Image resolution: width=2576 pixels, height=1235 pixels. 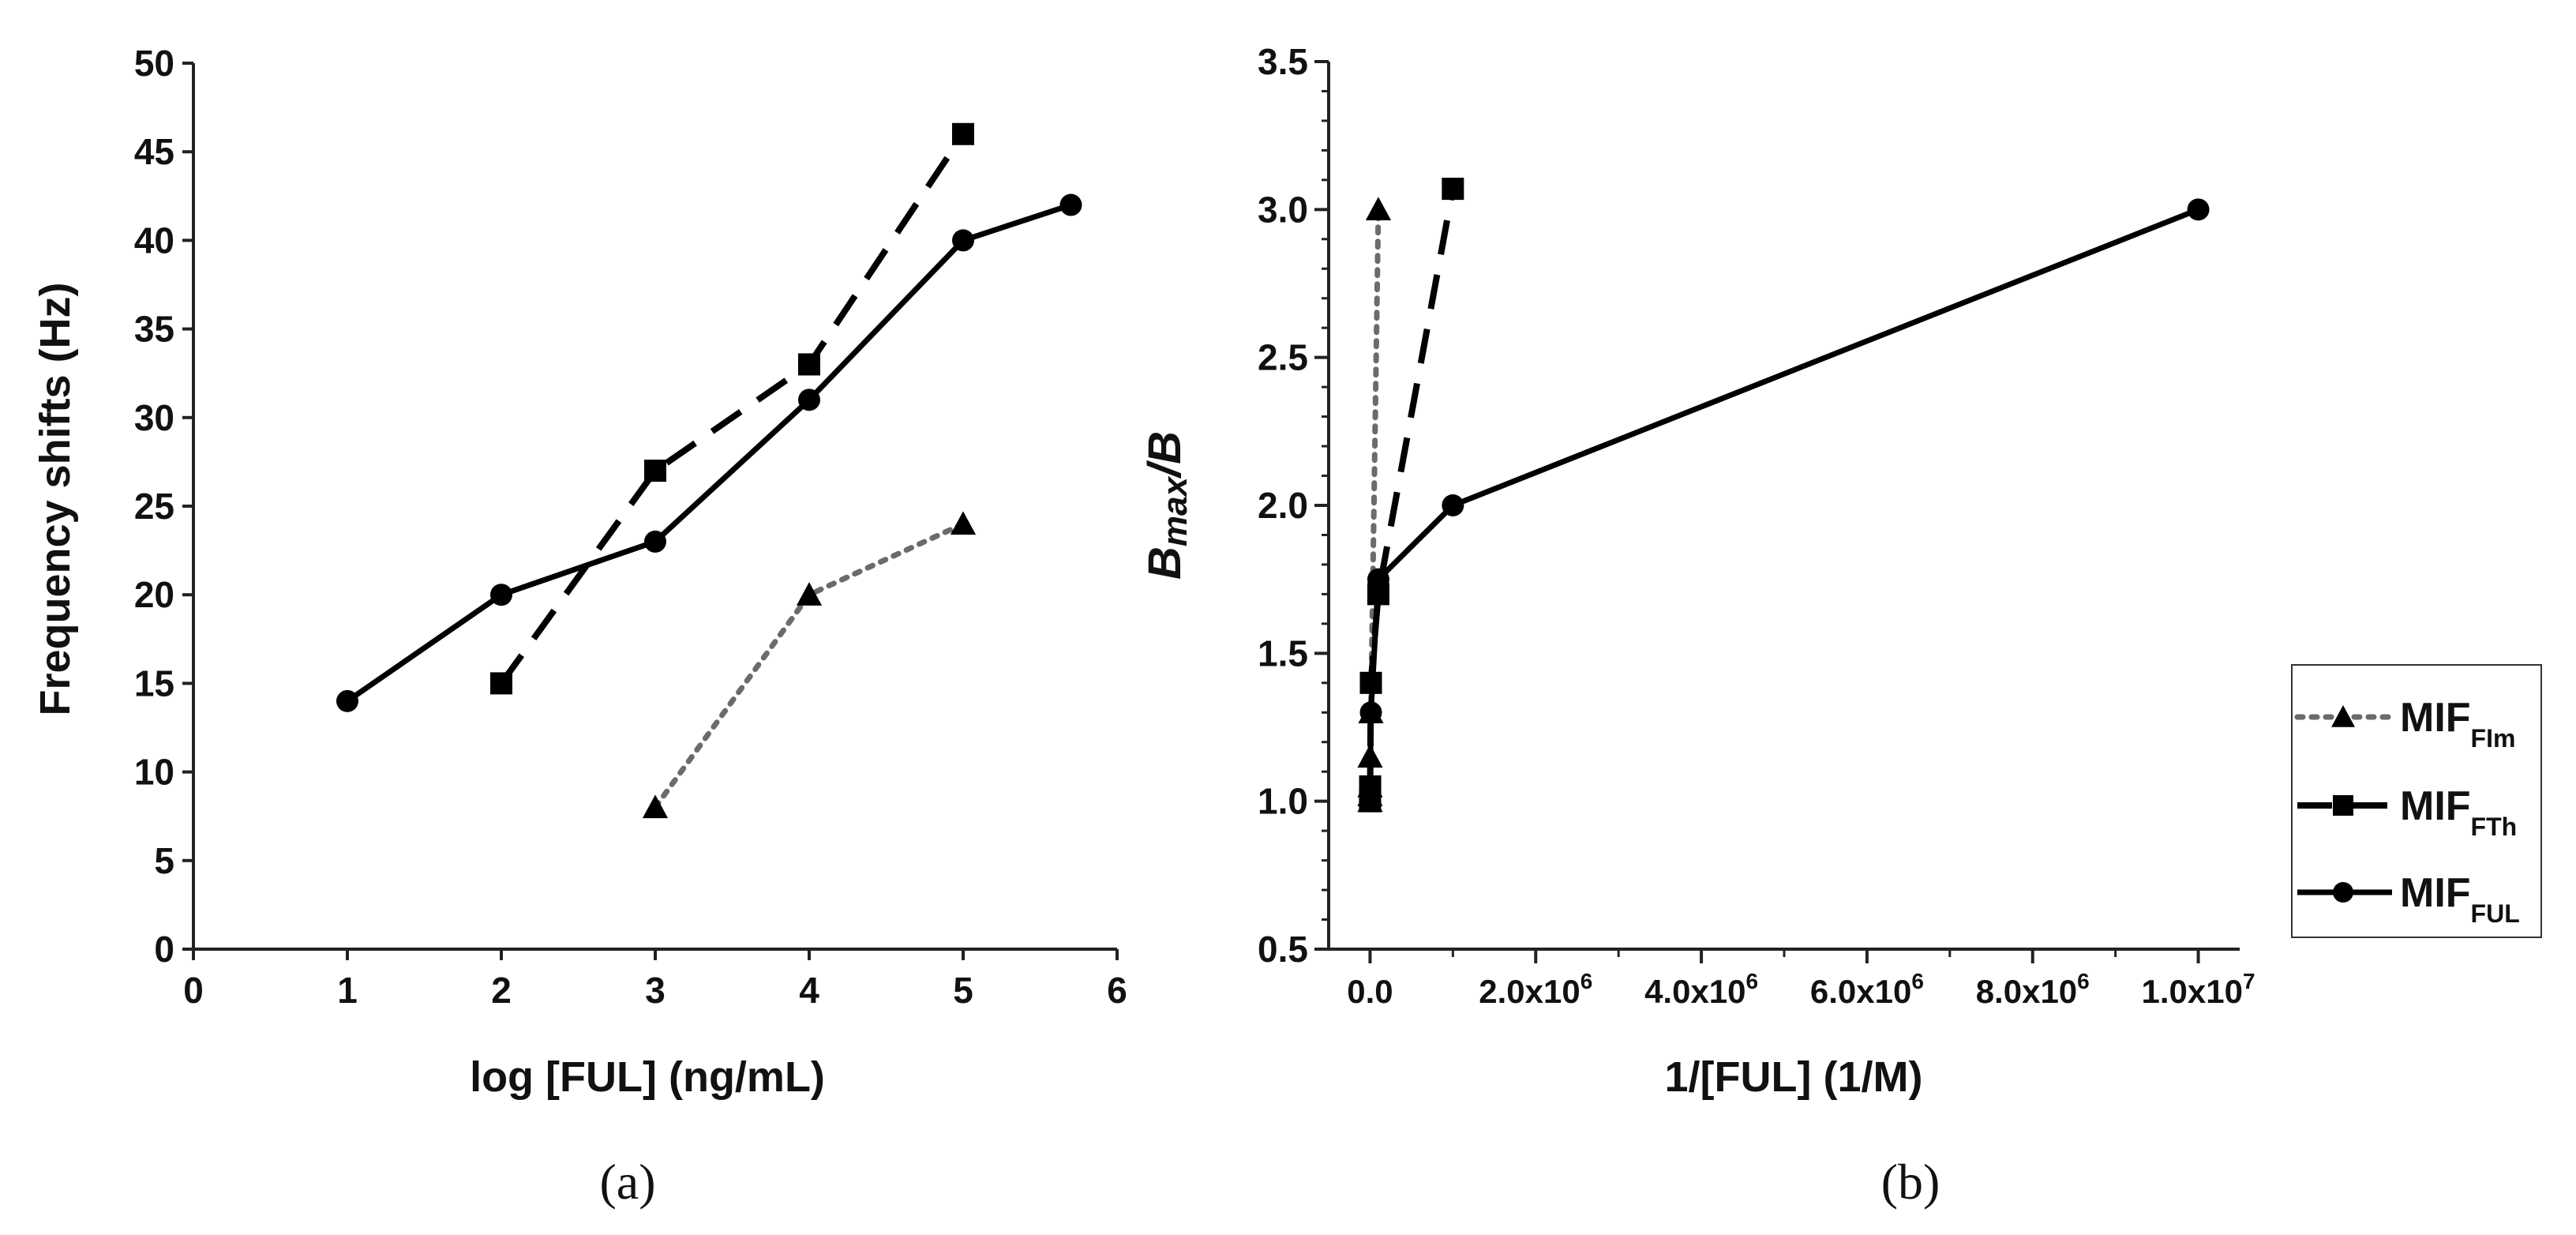 I want to click on chart-a-y-tick-label: 40, so click(x=154, y=240).